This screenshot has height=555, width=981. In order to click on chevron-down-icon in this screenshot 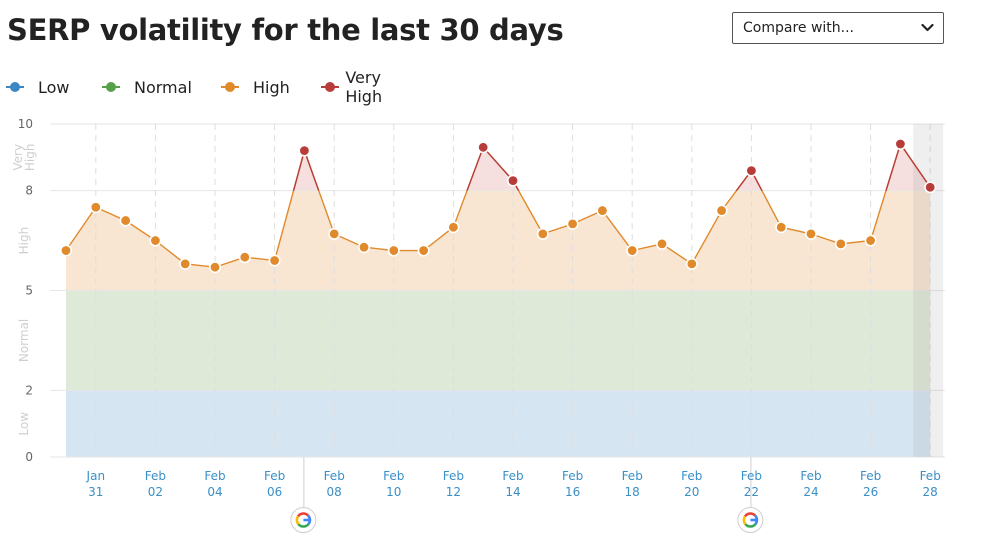, I will do `click(927, 27)`.